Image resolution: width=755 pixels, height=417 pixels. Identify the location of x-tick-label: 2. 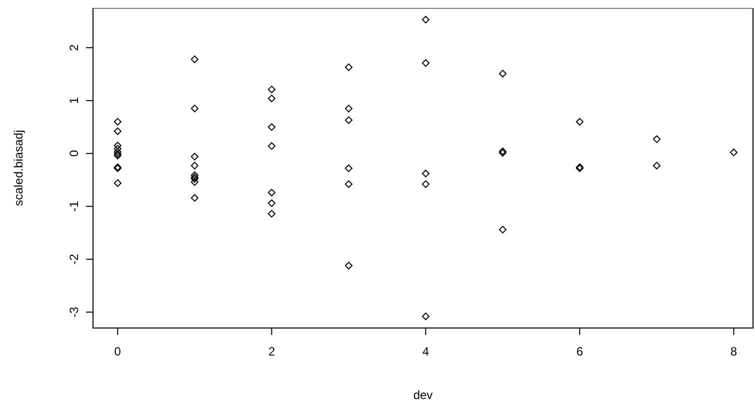
(272, 351).